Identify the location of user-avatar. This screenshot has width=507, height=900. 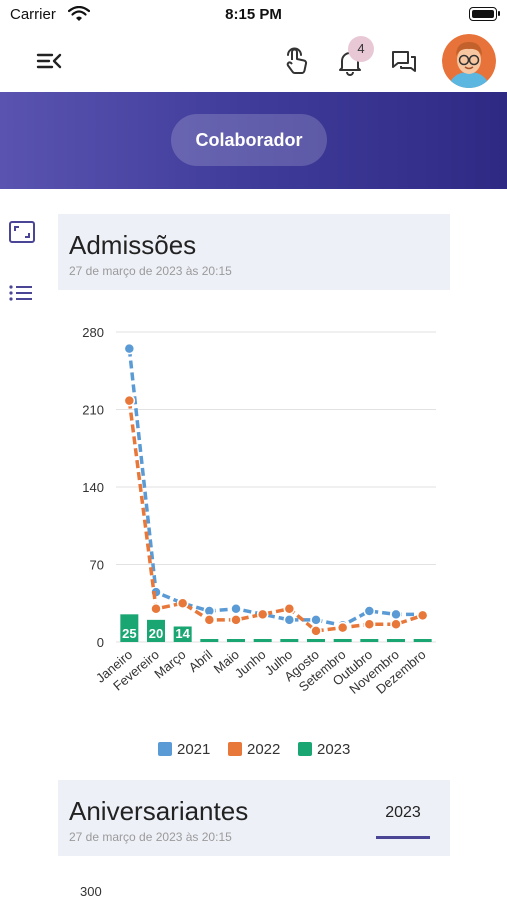
(469, 61).